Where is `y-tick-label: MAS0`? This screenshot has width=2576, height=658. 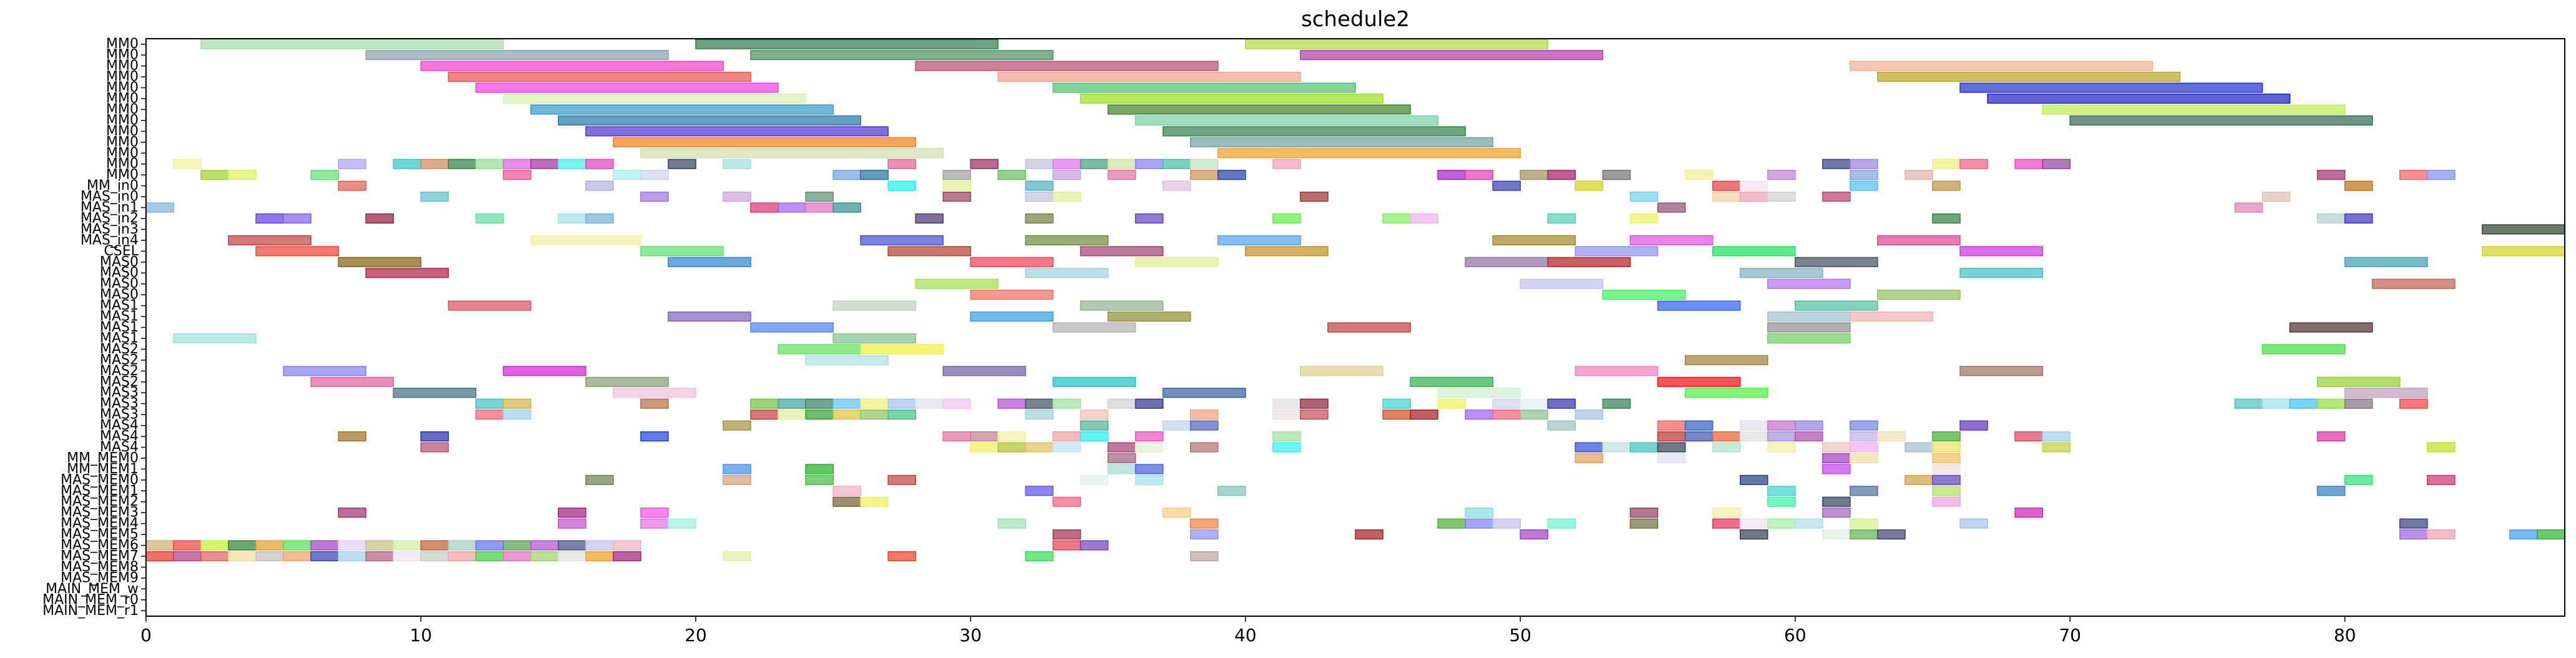 y-tick-label: MAS0 is located at coordinates (119, 262).